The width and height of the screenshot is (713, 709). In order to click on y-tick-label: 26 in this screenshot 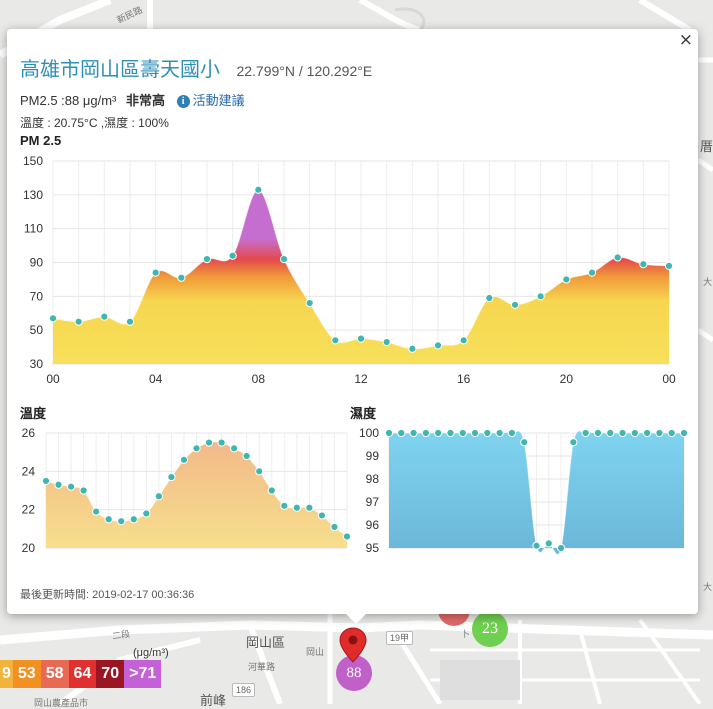, I will do `click(29, 433)`.